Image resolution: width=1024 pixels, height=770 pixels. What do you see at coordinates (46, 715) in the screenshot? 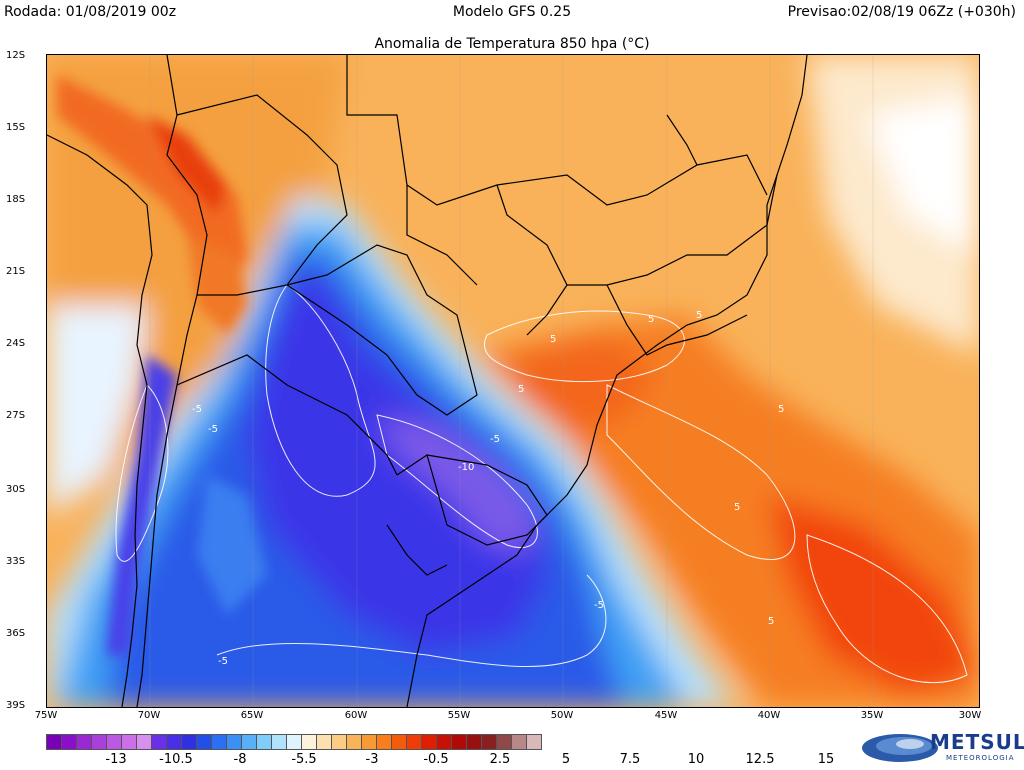
I see `lon-label: 75W` at bounding box center [46, 715].